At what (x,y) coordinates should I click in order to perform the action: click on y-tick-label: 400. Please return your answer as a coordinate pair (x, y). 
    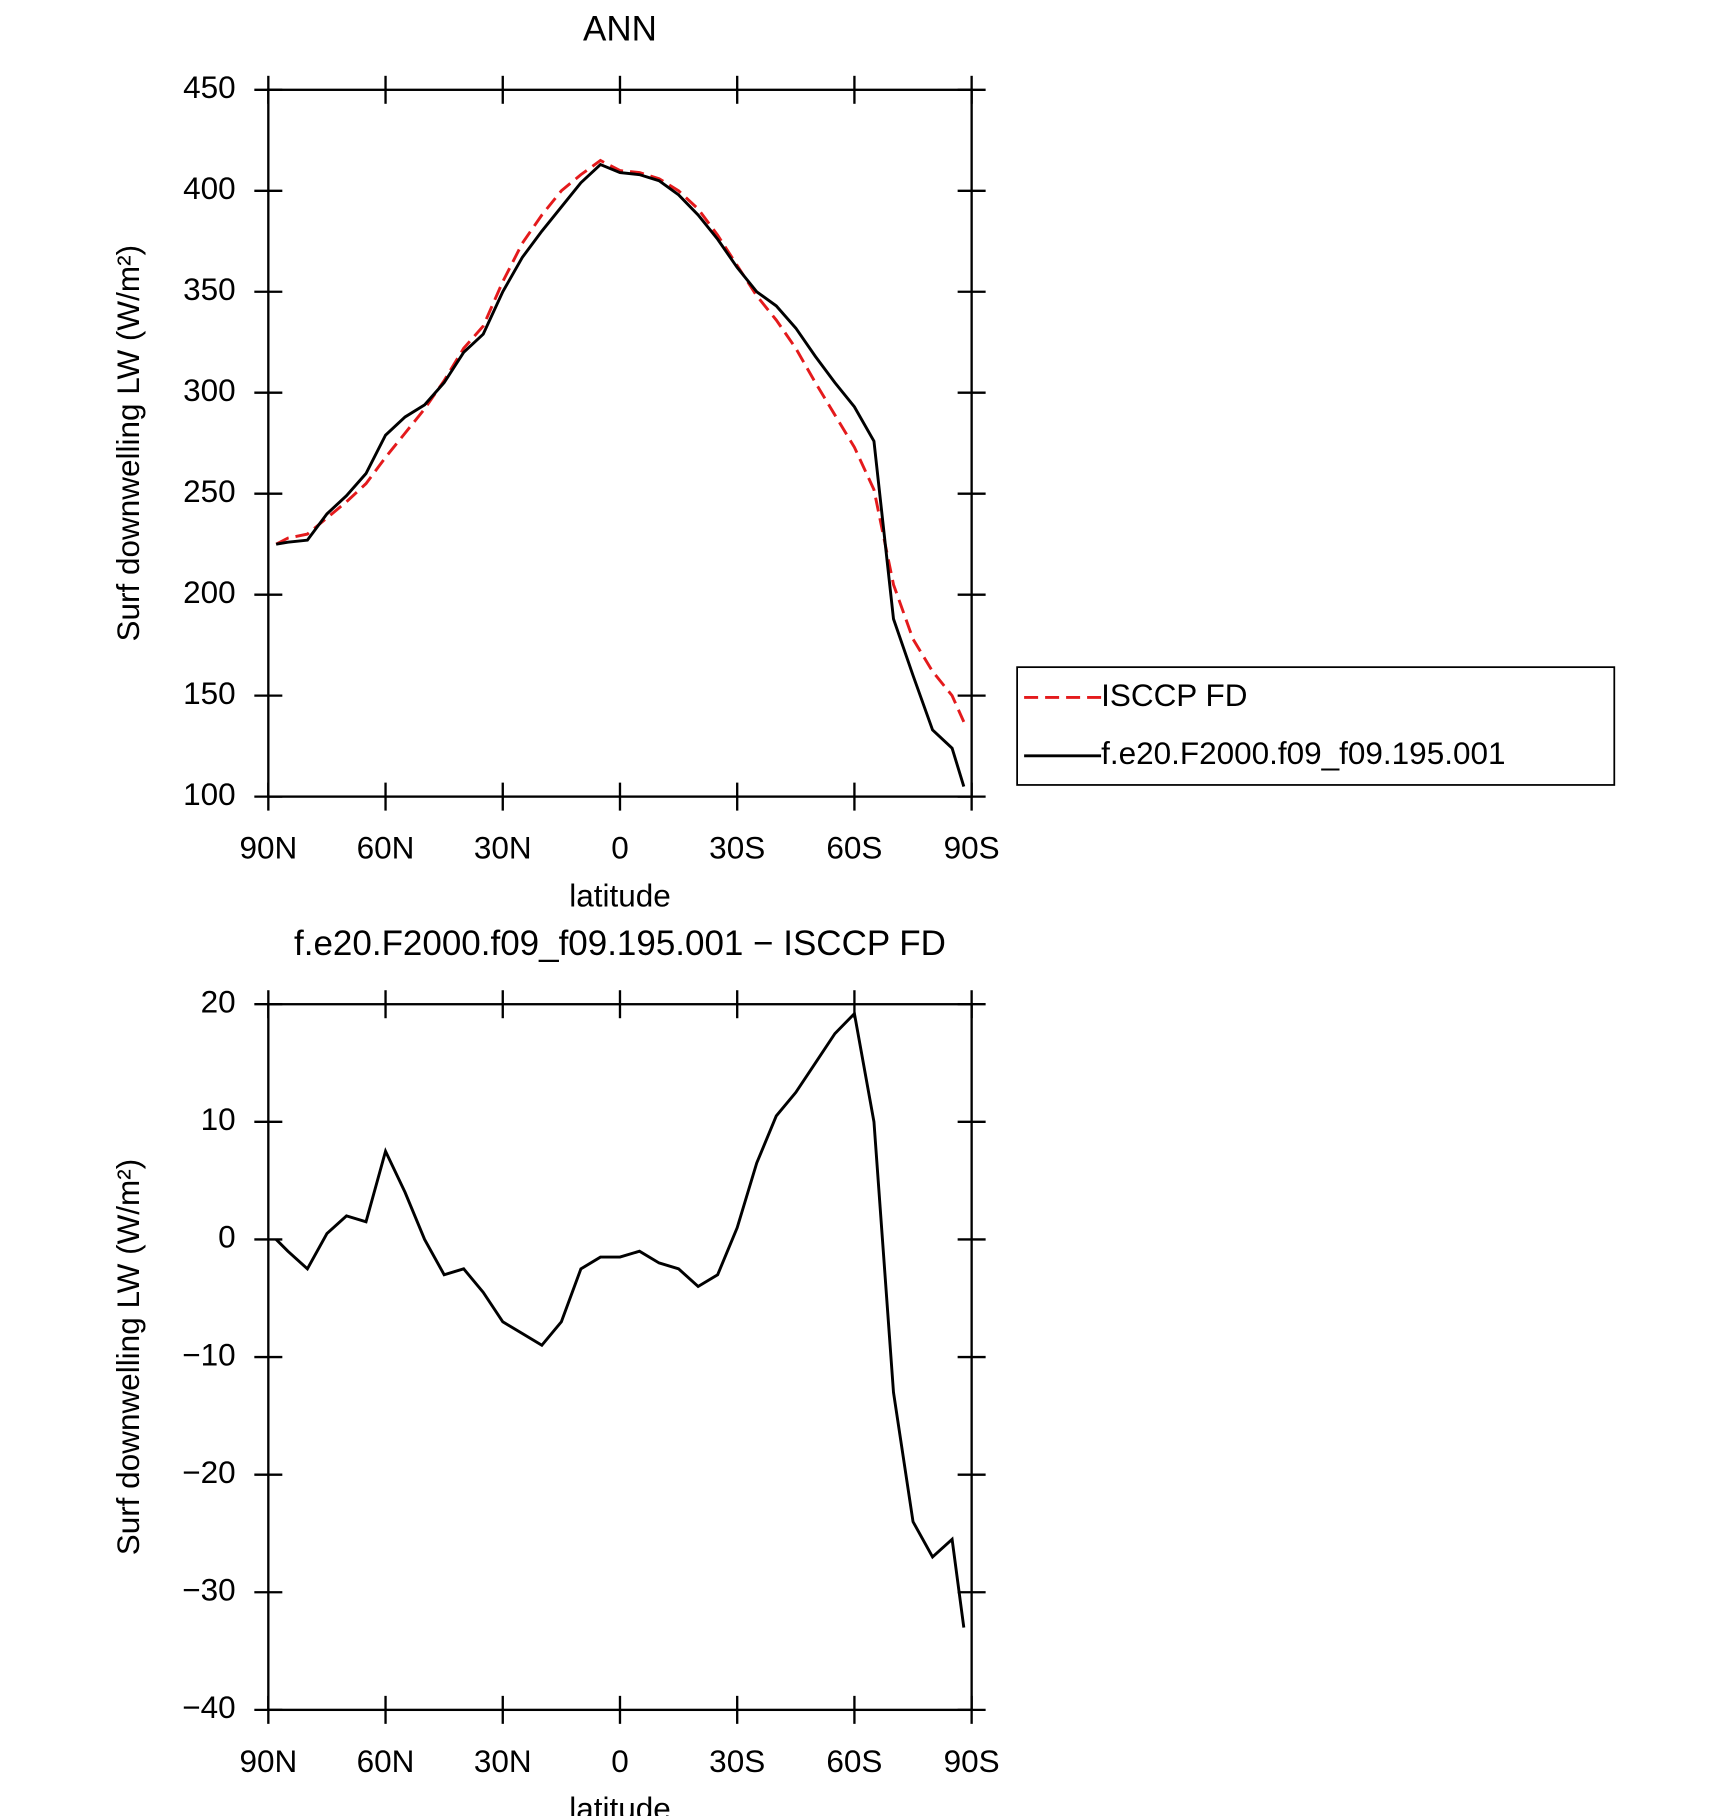
    Looking at the image, I should click on (209, 188).